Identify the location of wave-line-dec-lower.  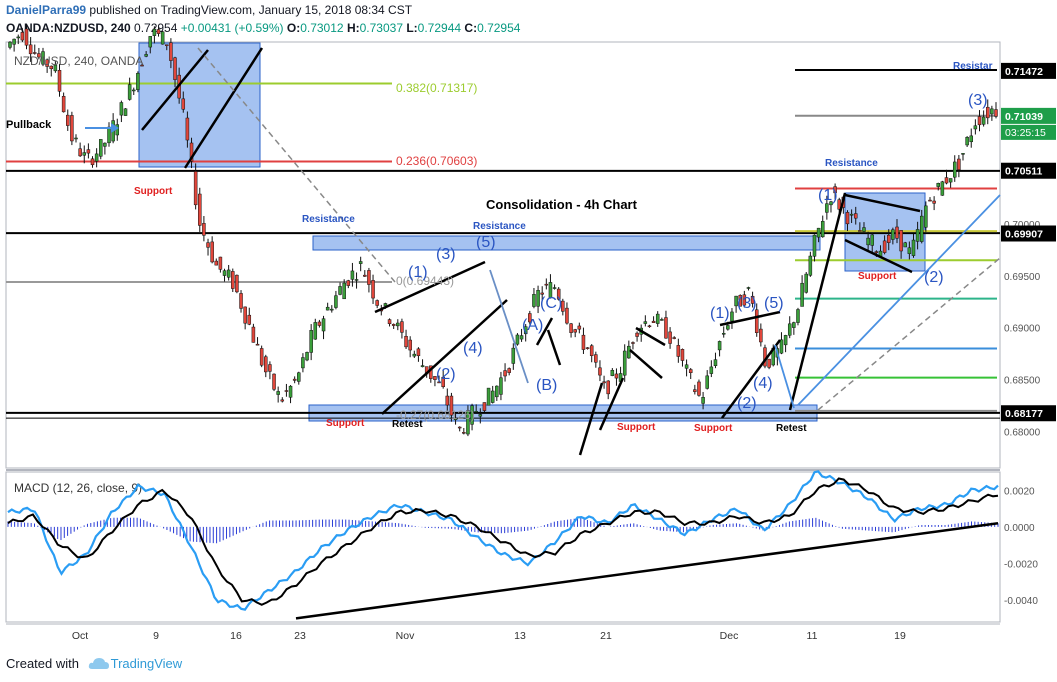
(751, 379).